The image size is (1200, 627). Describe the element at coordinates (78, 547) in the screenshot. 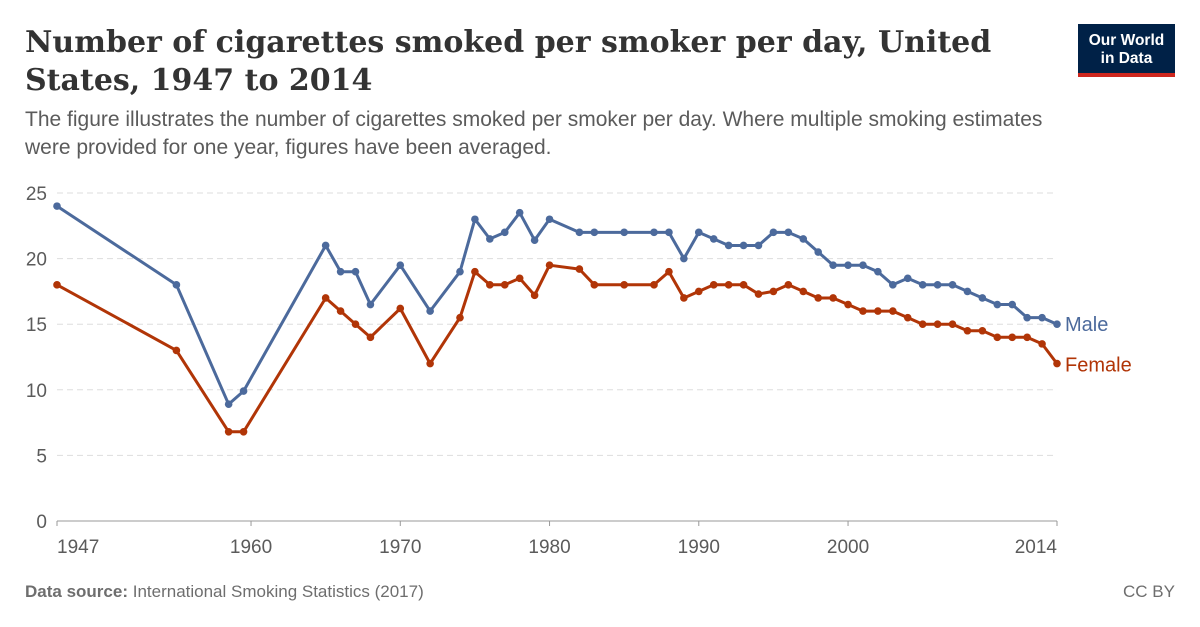

I see `x-tick-label-1947: 1947` at that location.